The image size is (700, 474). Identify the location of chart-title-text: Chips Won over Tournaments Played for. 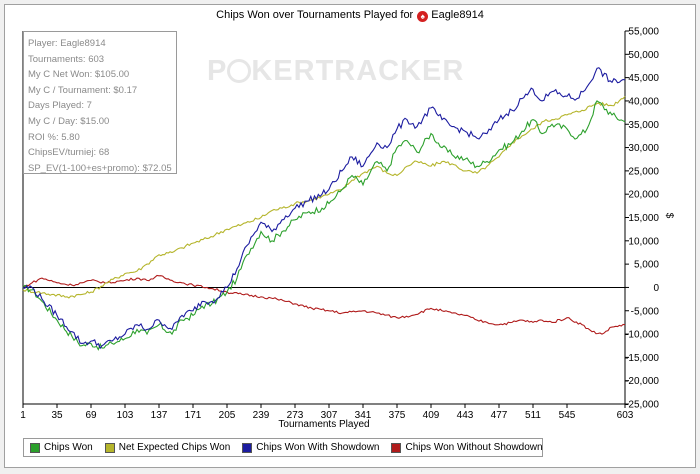
(315, 15).